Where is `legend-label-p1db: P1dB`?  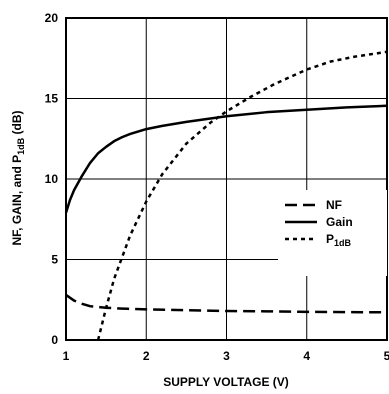 legend-label-p1db: P1dB is located at coordinates (339, 240).